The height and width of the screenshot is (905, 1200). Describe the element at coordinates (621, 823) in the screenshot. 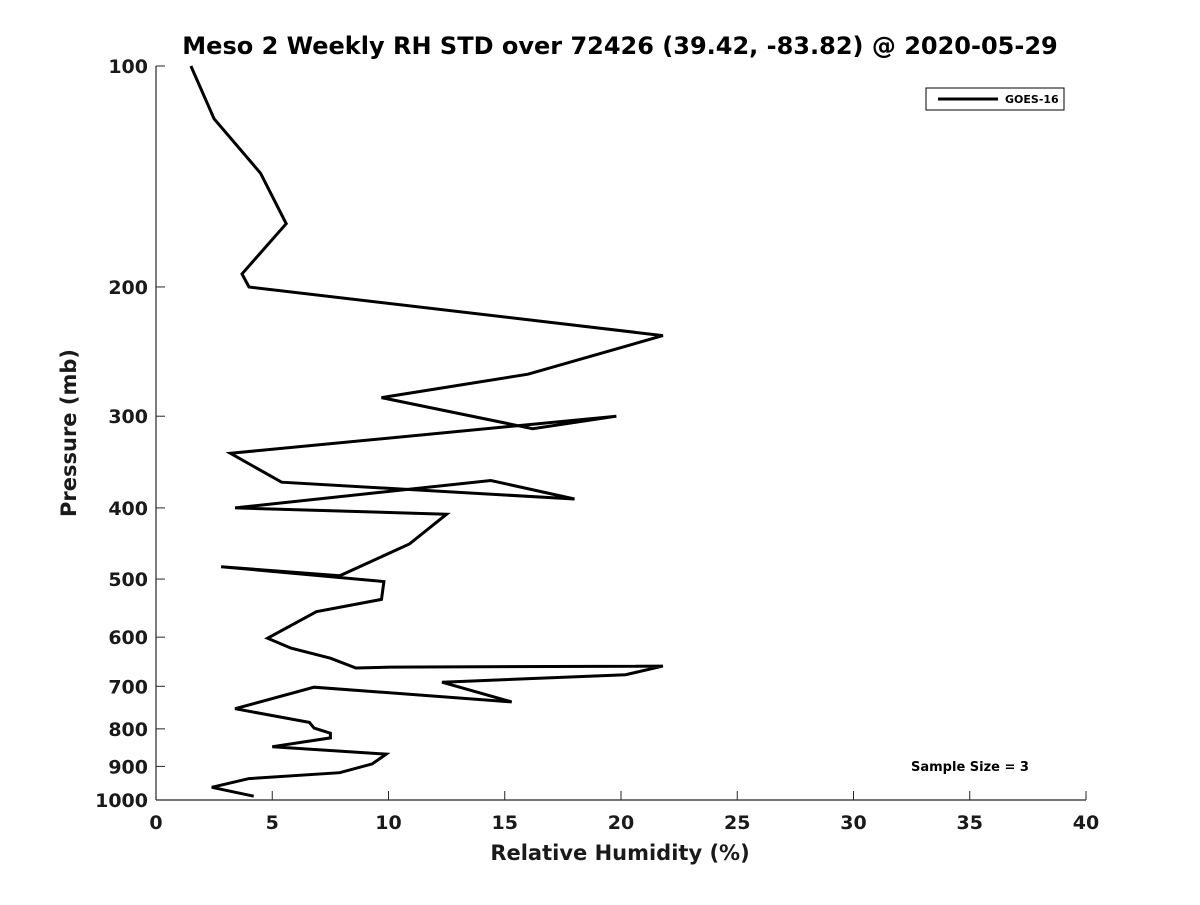

I see `x-tick-label: 20` at that location.